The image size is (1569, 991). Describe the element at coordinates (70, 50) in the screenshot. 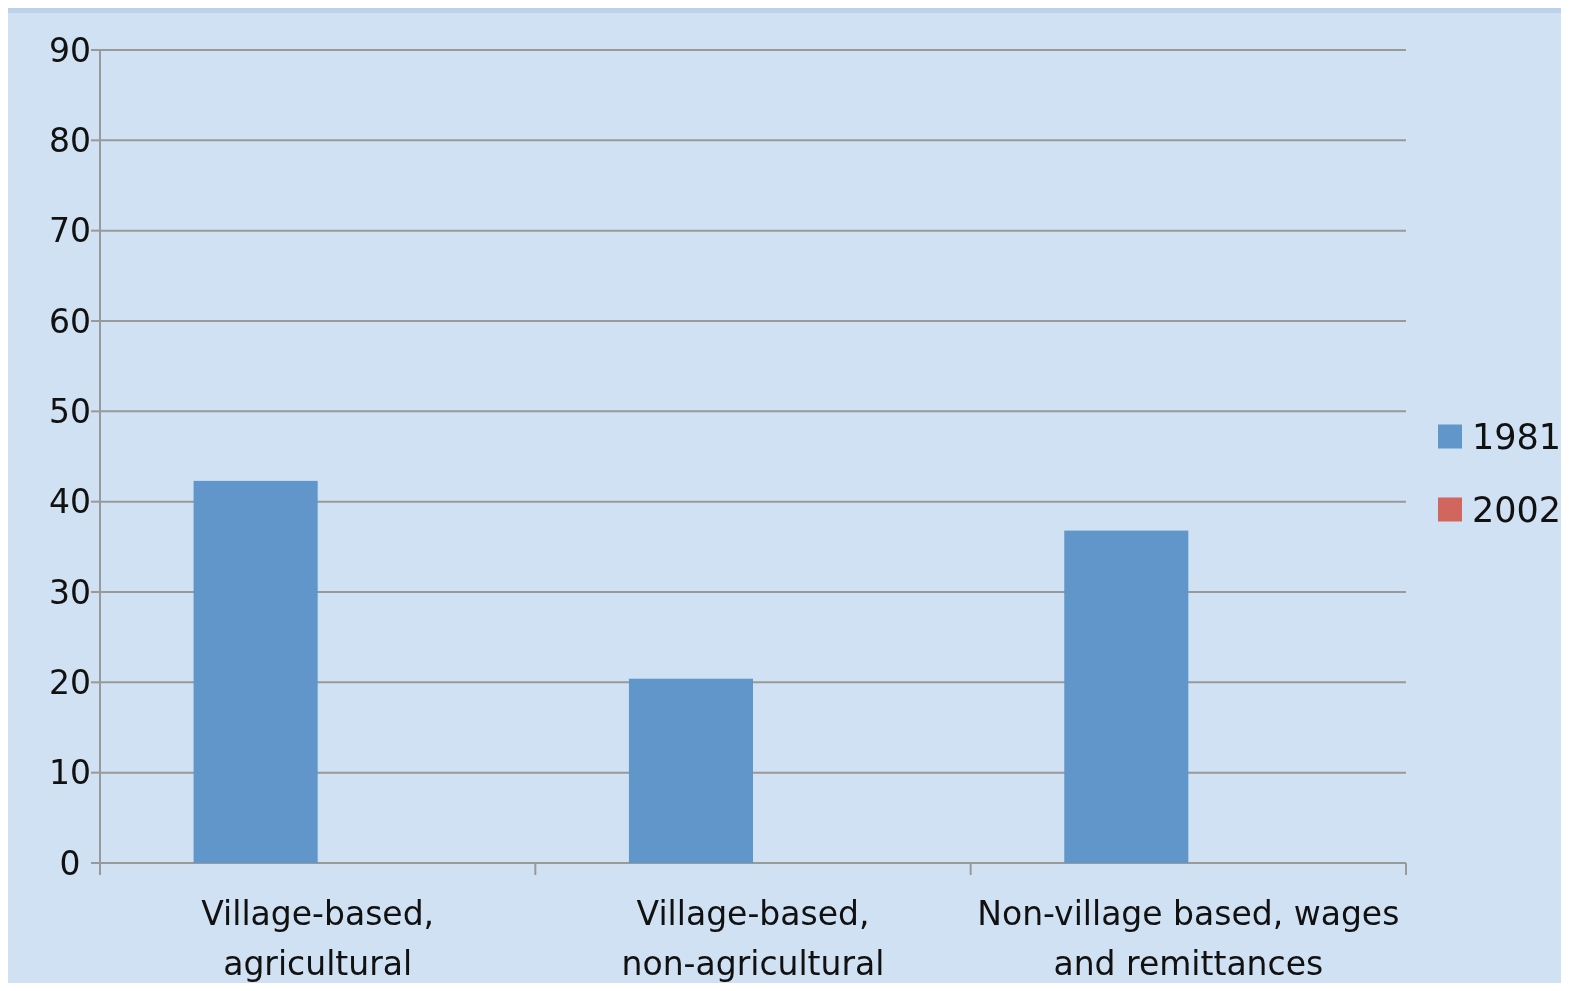

I see `y-tick-label: 90` at that location.